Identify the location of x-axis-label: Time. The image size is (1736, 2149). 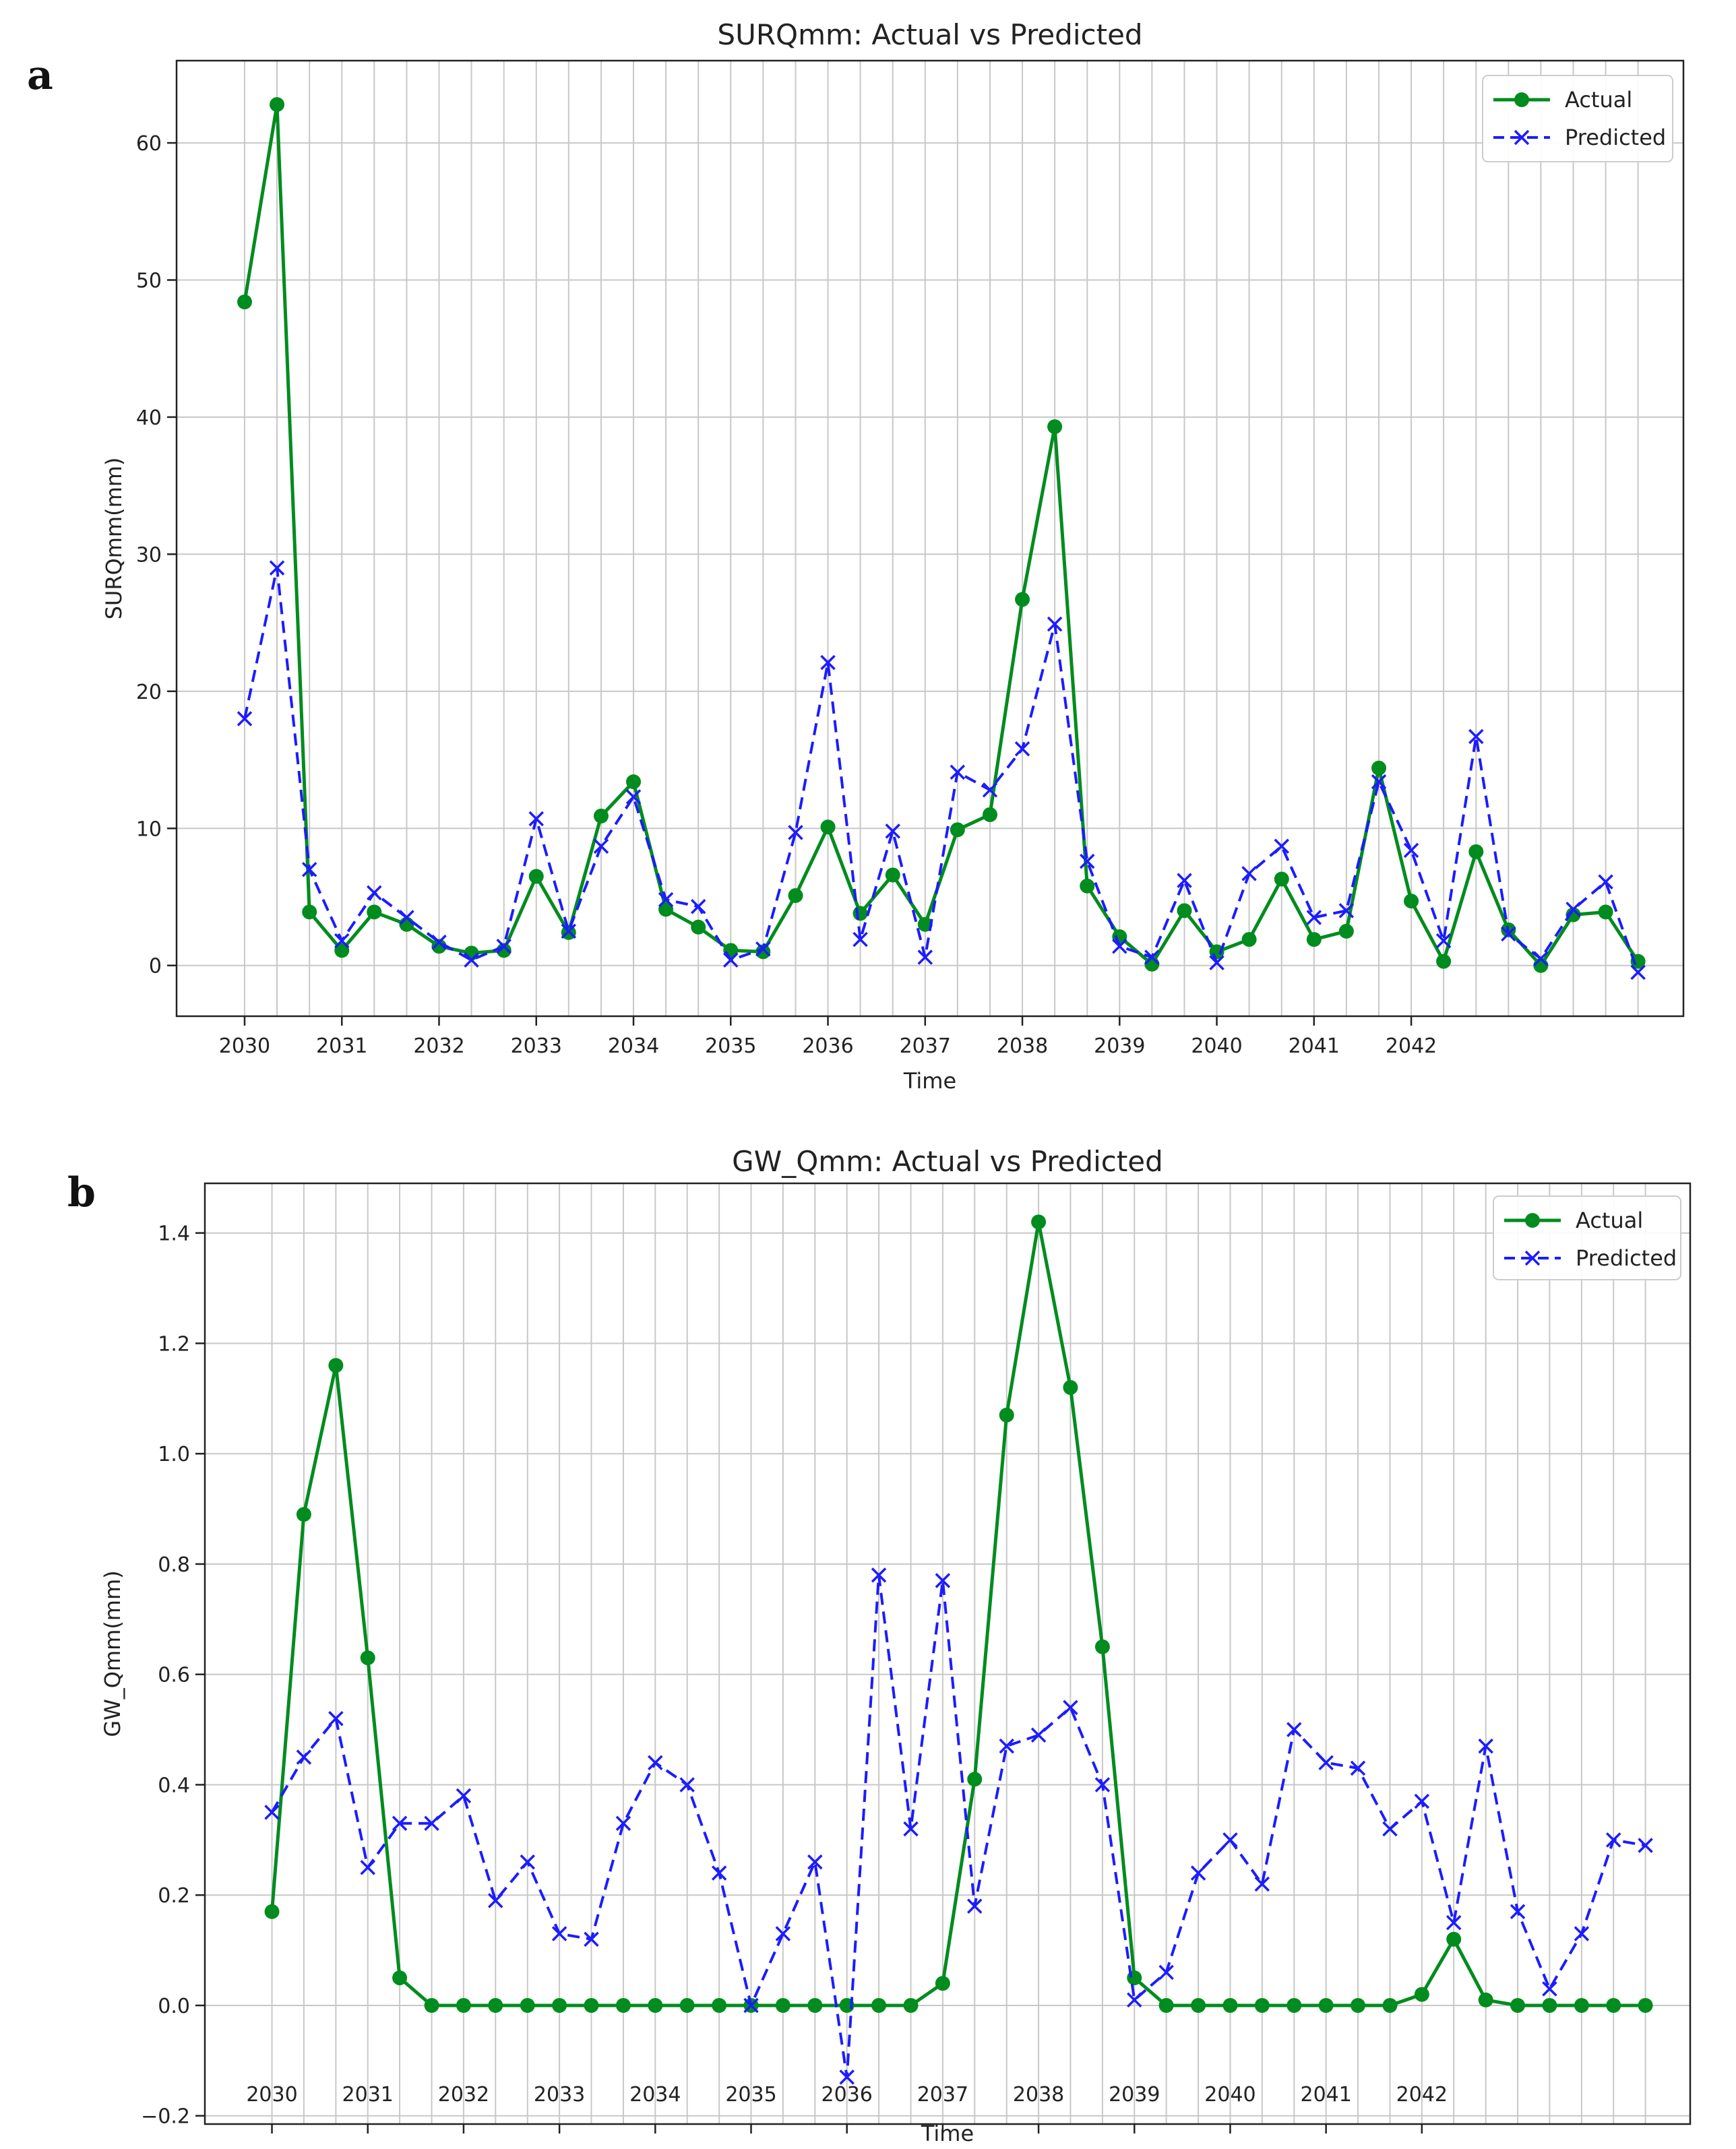
(947, 2133).